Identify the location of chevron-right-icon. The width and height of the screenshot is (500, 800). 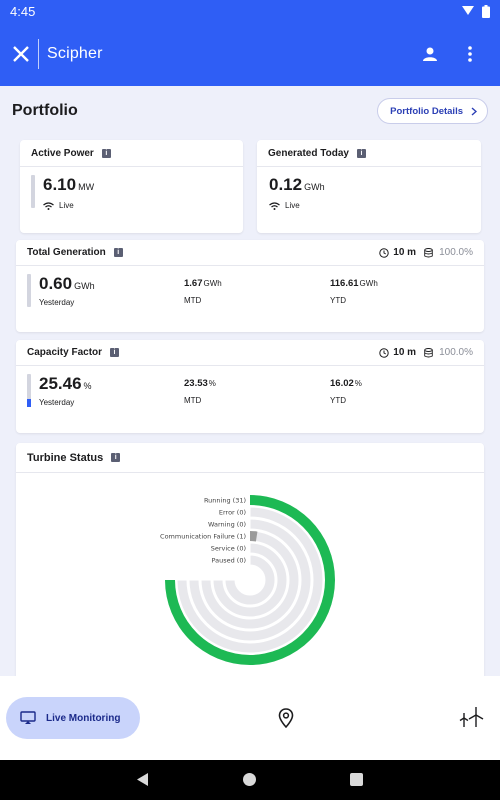
(474, 111).